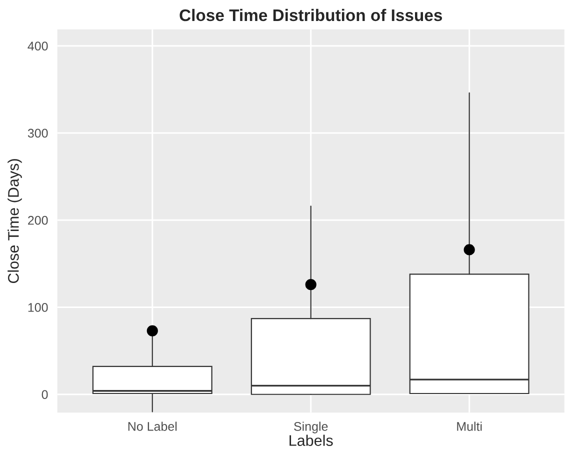 The image size is (573, 451). I want to click on y-tick-label: 100, so click(38, 307).